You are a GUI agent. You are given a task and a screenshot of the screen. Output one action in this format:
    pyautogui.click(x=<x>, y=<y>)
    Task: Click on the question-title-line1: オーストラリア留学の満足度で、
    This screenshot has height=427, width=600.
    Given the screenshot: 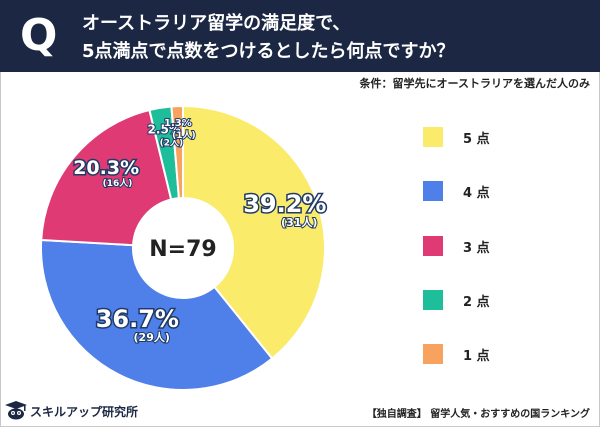 What is the action you would take?
    pyautogui.click(x=216, y=23)
    